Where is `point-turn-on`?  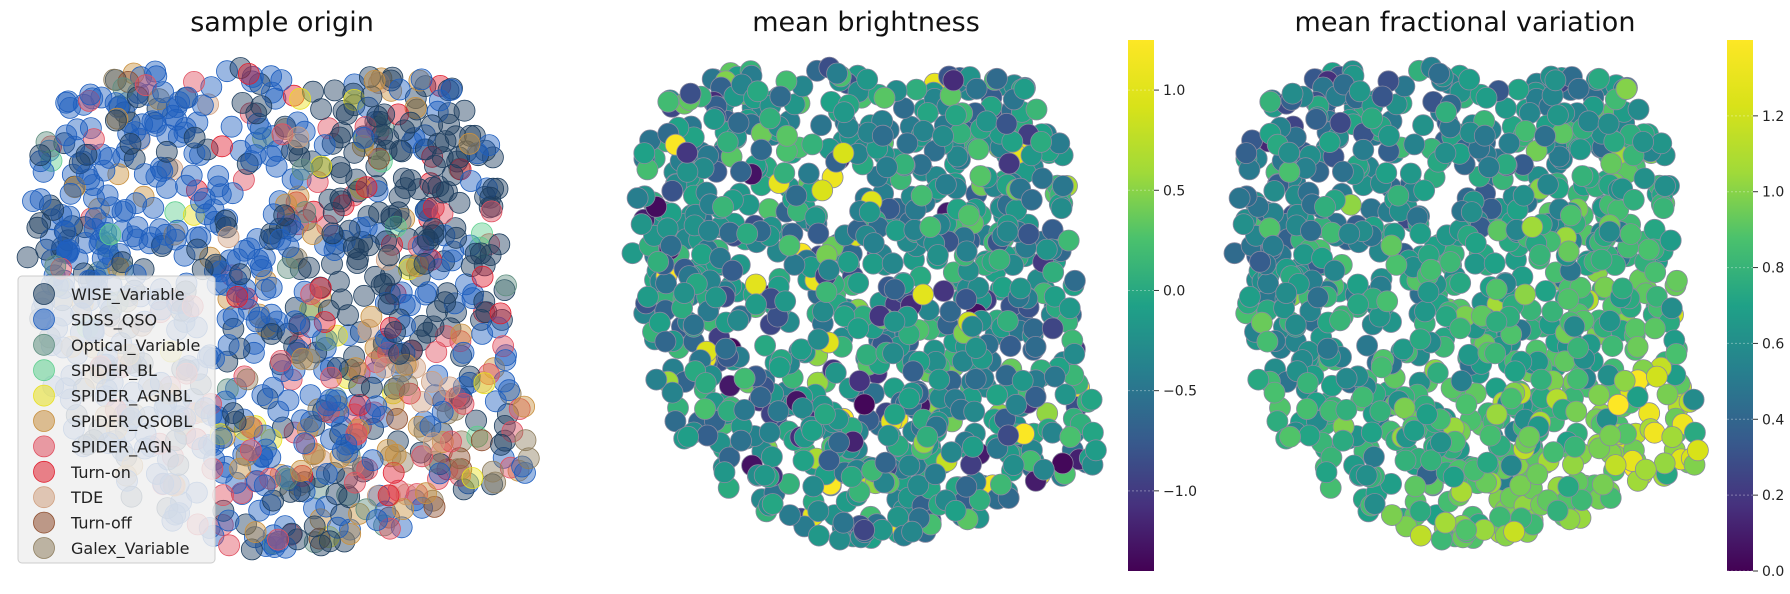
point-turn-on is located at coordinates (313, 211).